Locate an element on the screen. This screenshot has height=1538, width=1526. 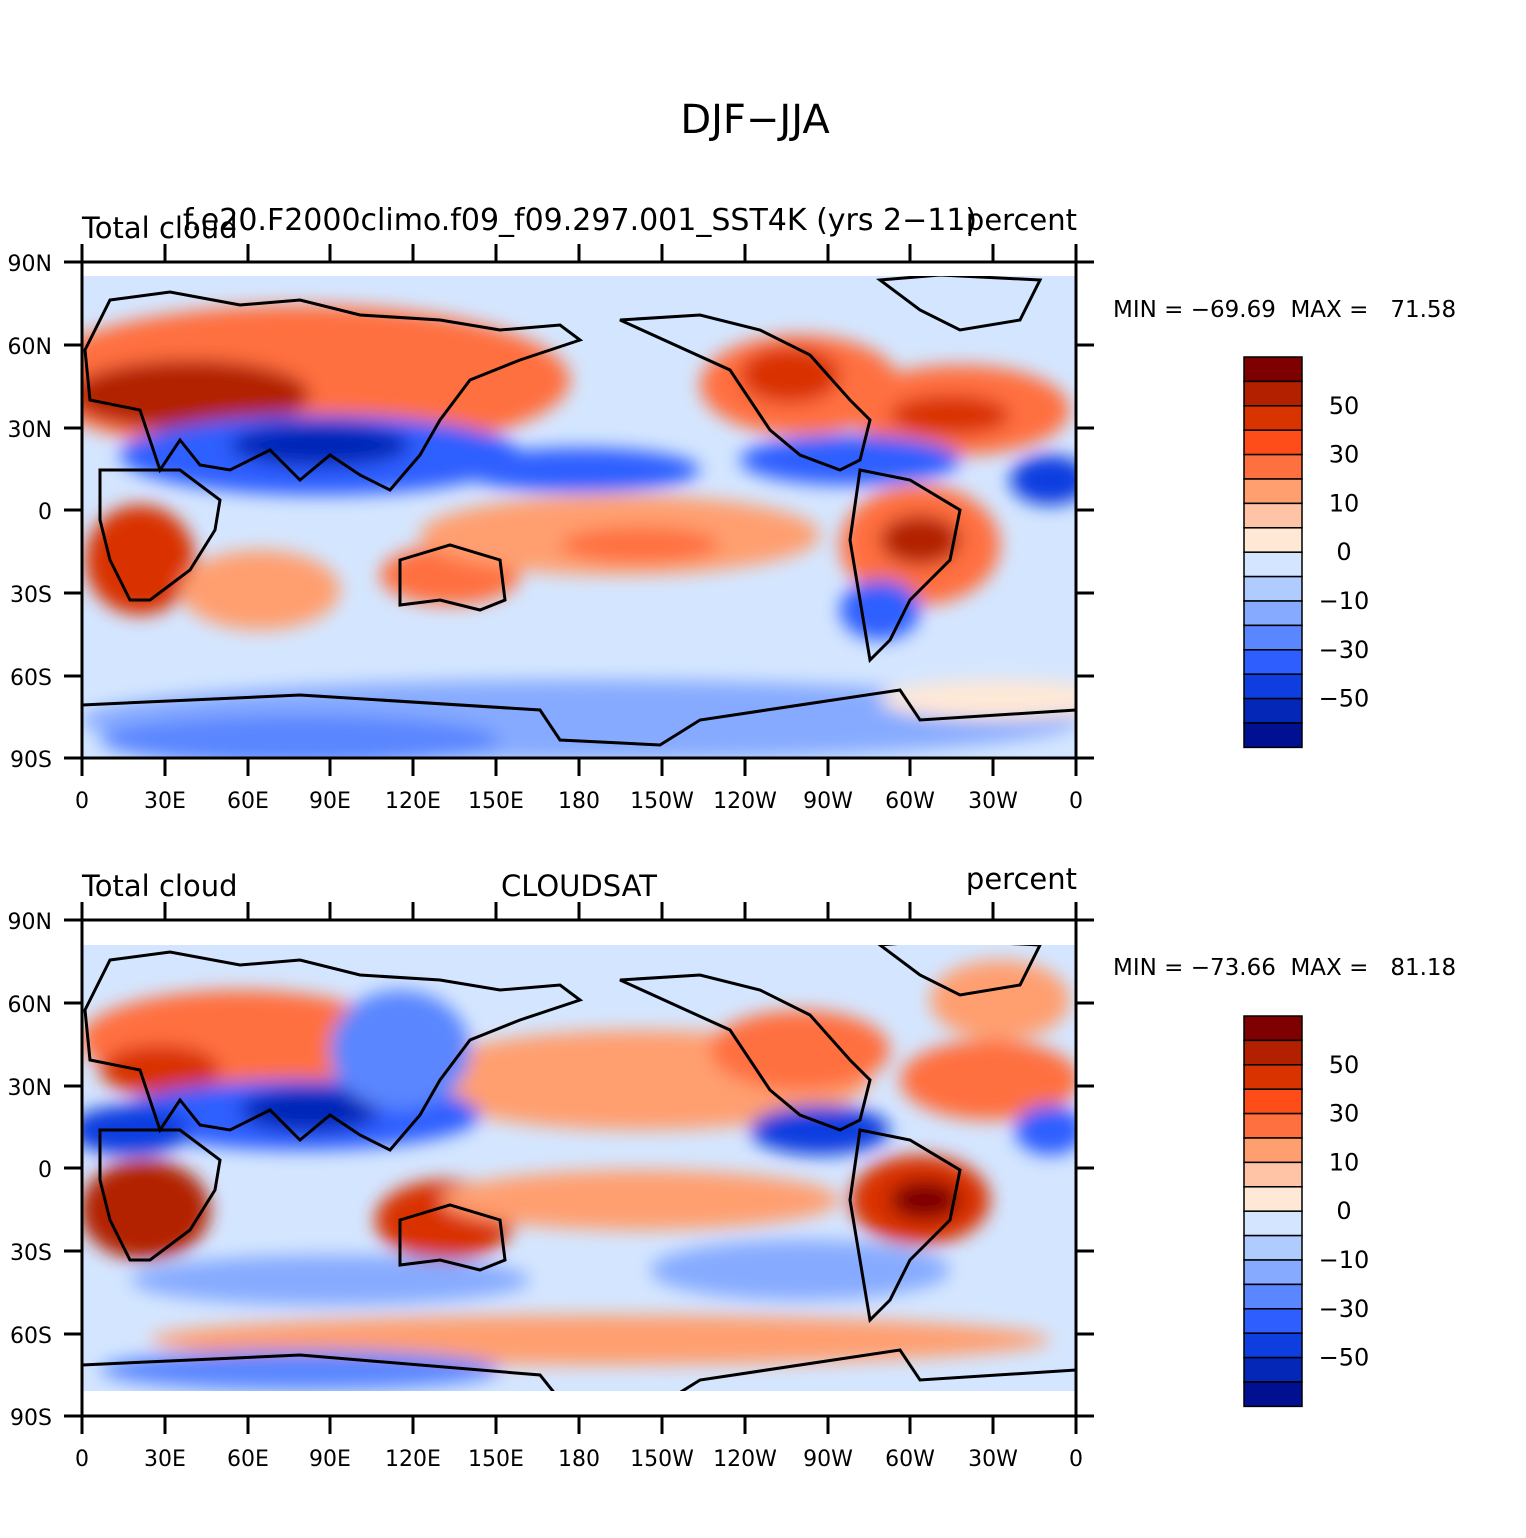
lon-label: 150E is located at coordinates (496, 1459).